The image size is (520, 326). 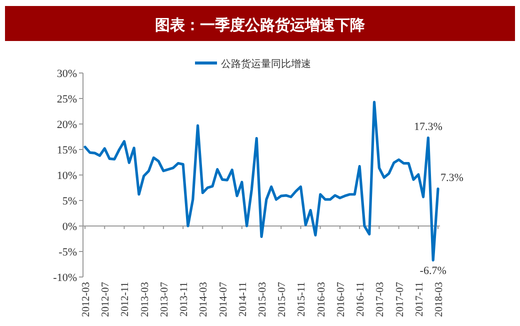 I want to click on x-tick-label: 2012-11, so click(x=126, y=299).